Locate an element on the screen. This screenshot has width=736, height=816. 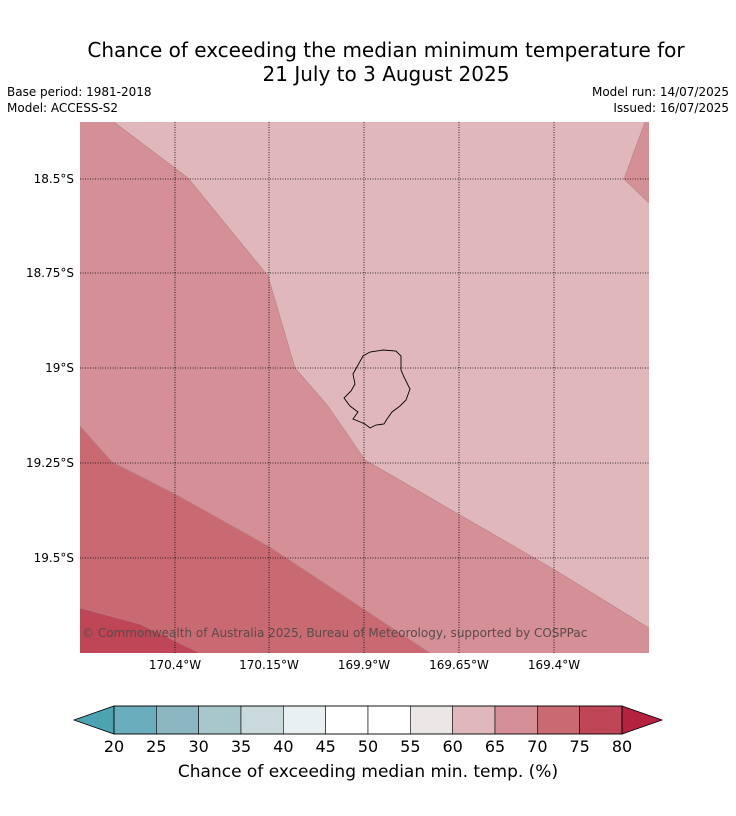
longitude-label: 170.15°W is located at coordinates (269, 665).